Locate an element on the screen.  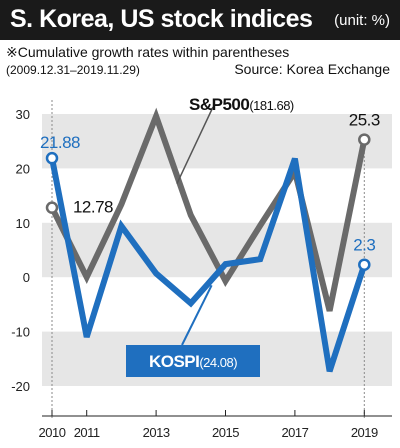
kospi-series-label: KOSPI(24.08) is located at coordinates (193, 361).